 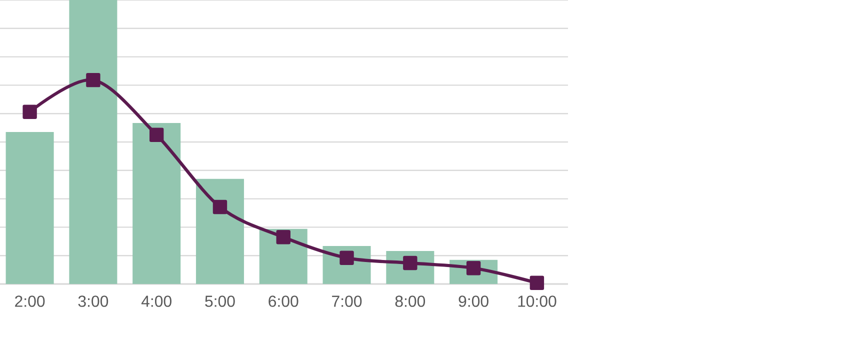 I want to click on x-tick-label: 5:00, so click(x=220, y=301).